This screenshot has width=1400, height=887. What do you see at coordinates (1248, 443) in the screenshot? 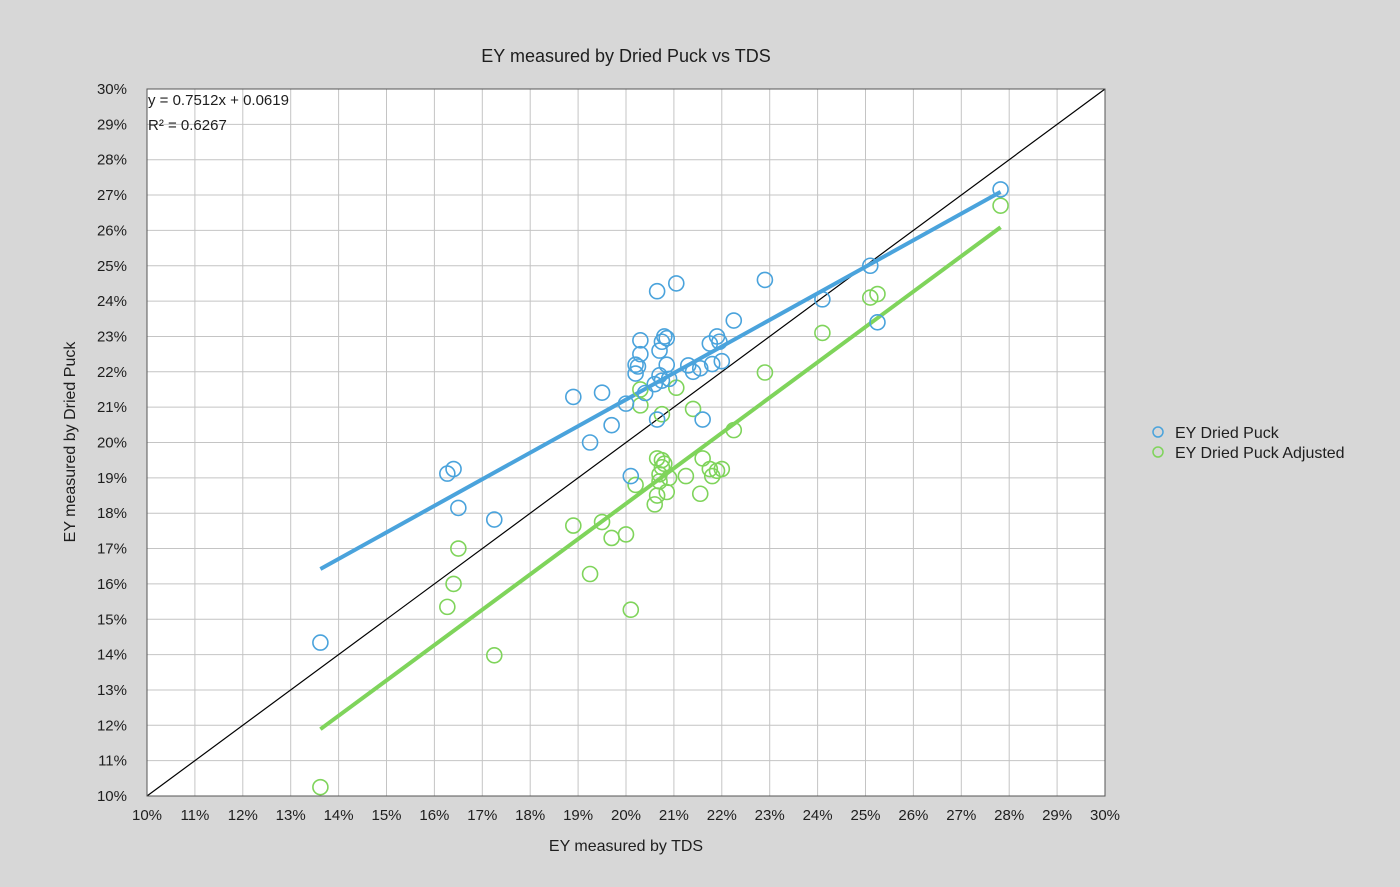
I see `legend: EY Dried Puck EY Dried Puck Adjusted` at bounding box center [1248, 443].